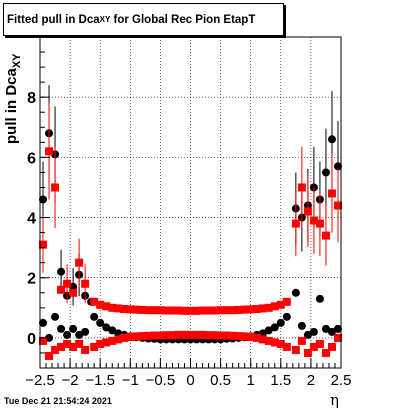  Describe the element at coordinates (311, 380) in the screenshot. I see `x-tick-label: 2` at that location.